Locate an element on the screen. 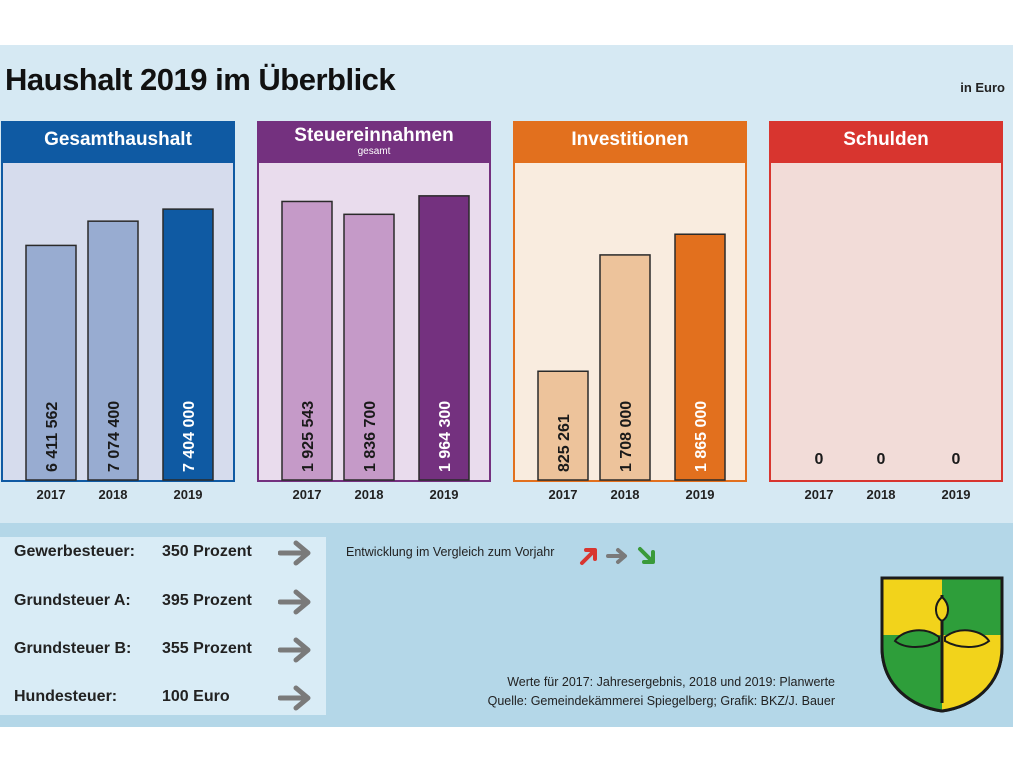 This screenshot has height=760, width=1013. data-label: 7 404 000 is located at coordinates (189, 436).